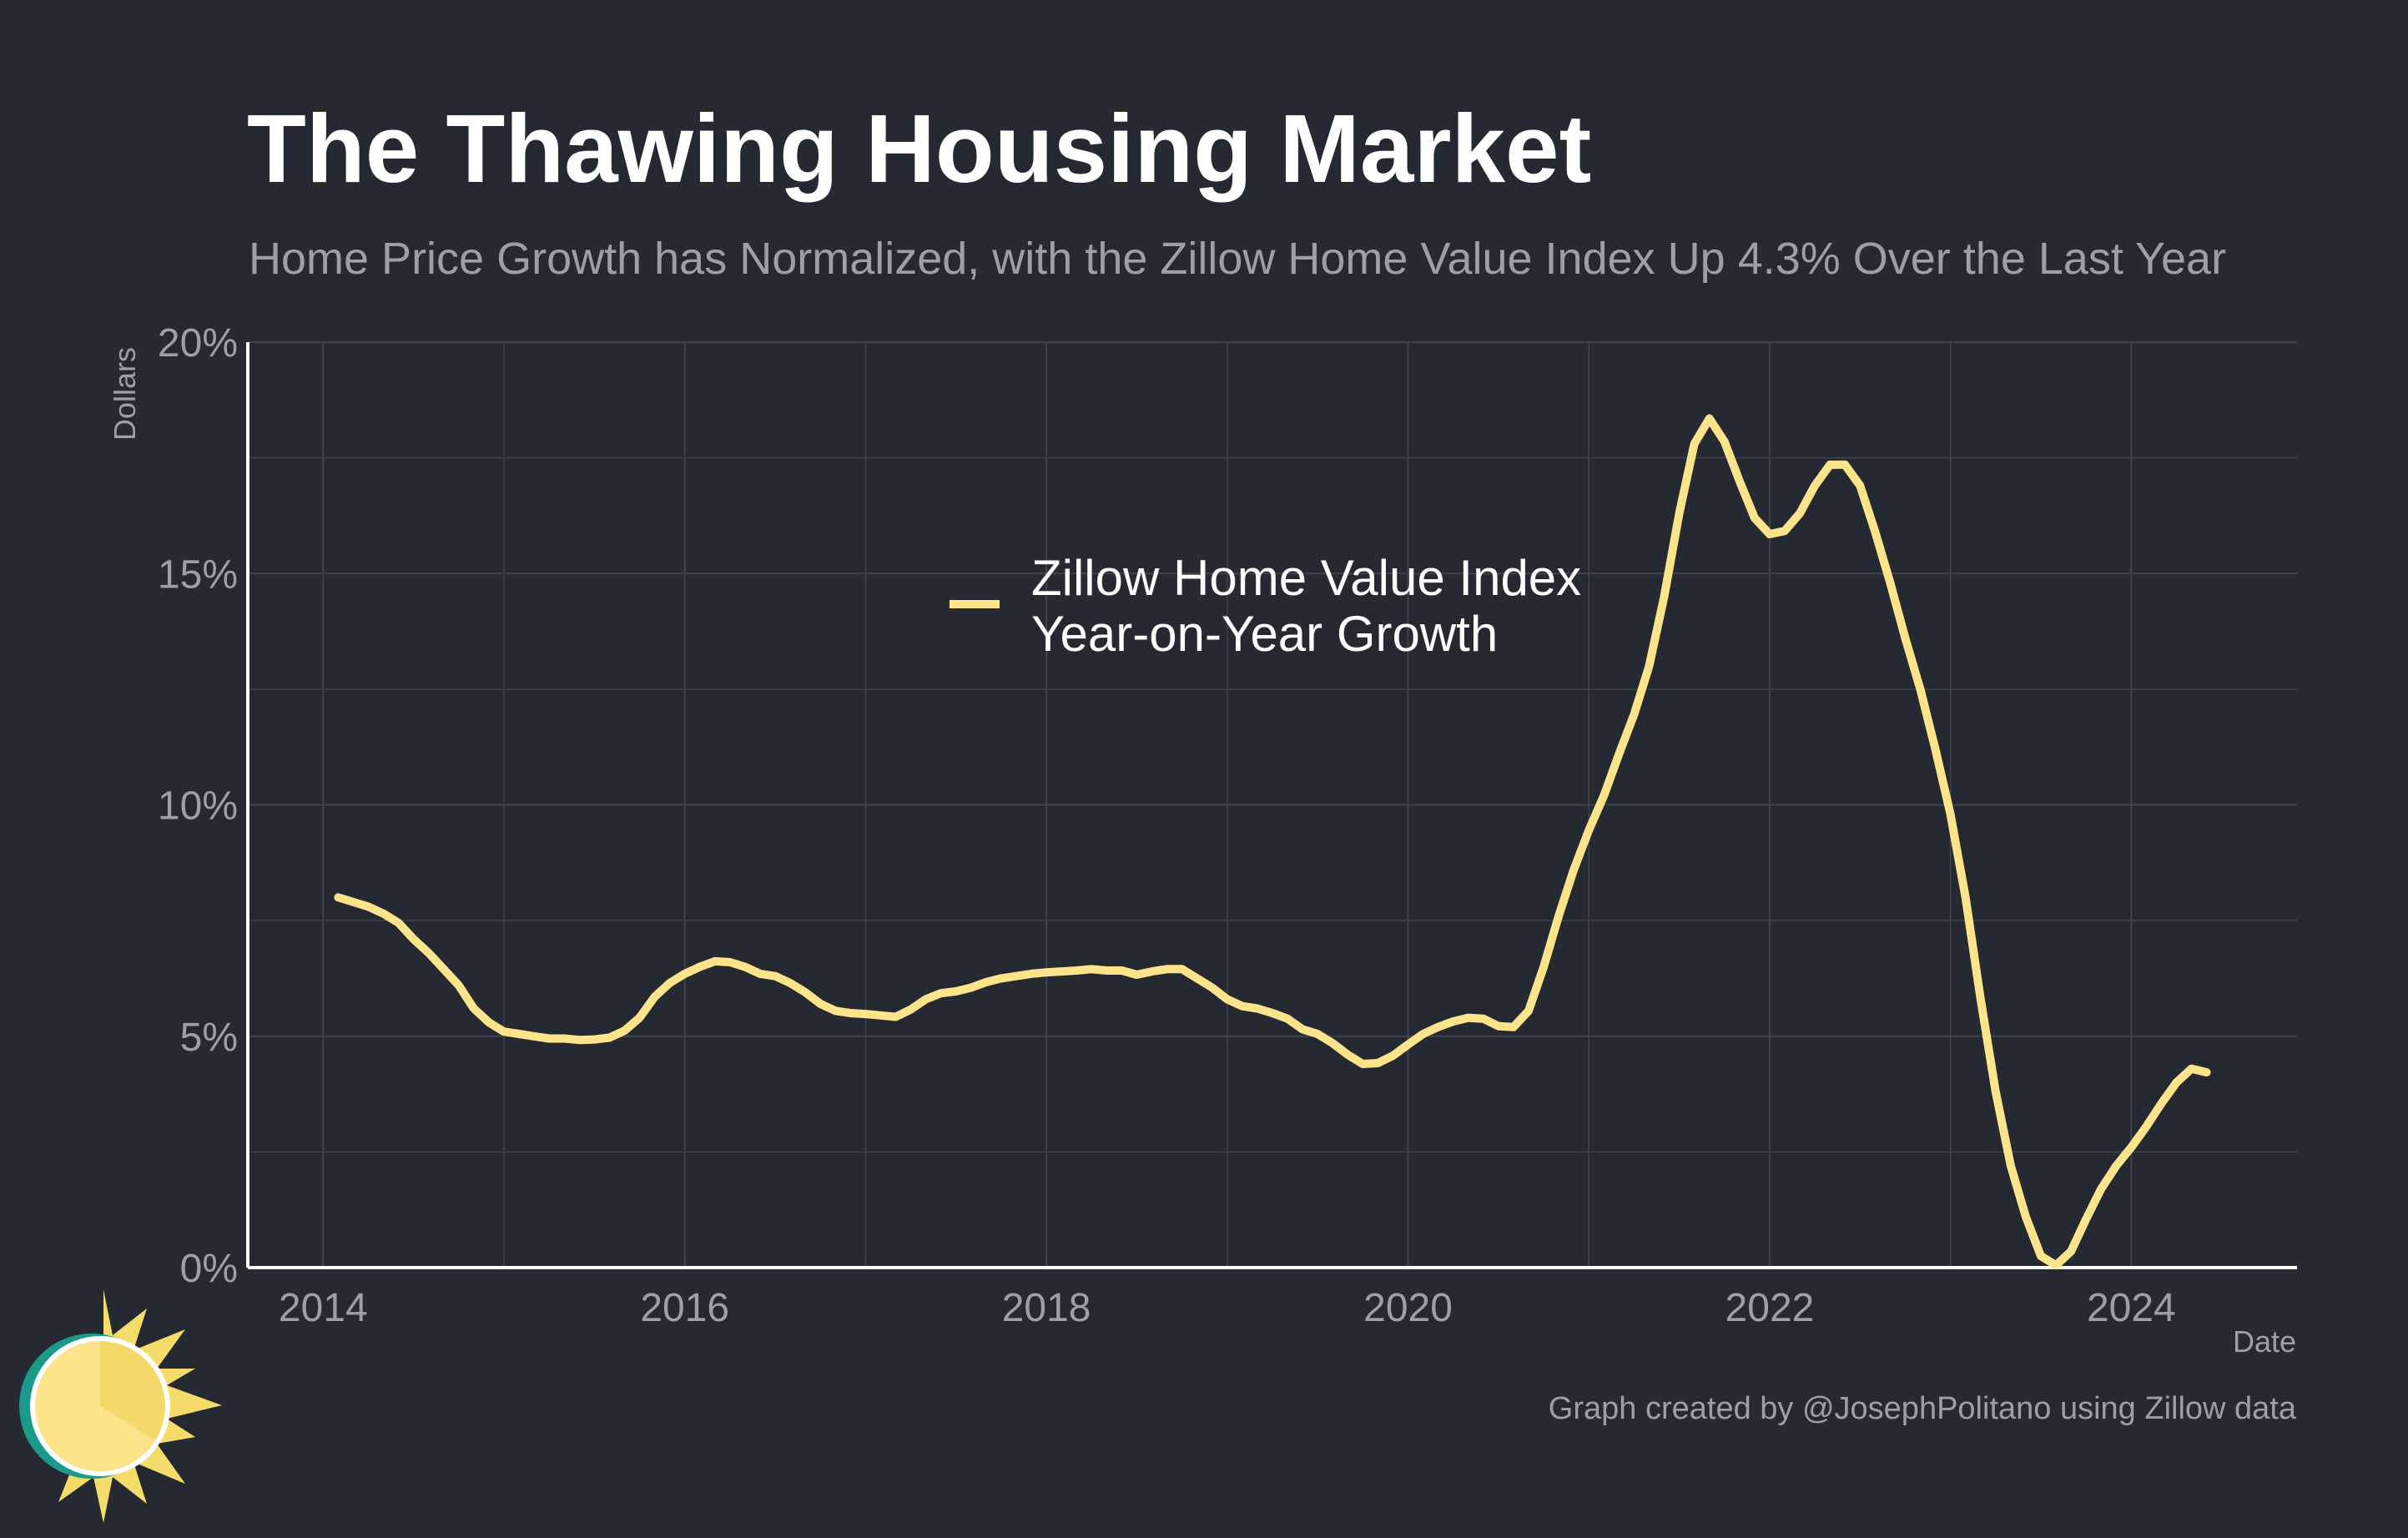 The image size is (2408, 1538). I want to click on legend-label-line-2: Year-on-Year Growth, so click(1264, 634).